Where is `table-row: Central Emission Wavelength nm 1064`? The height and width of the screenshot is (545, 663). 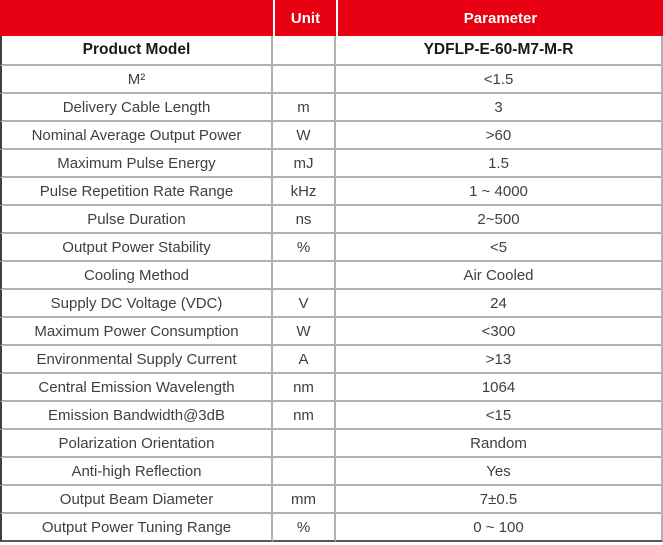 table-row: Central Emission Wavelength nm 1064 is located at coordinates (331, 388).